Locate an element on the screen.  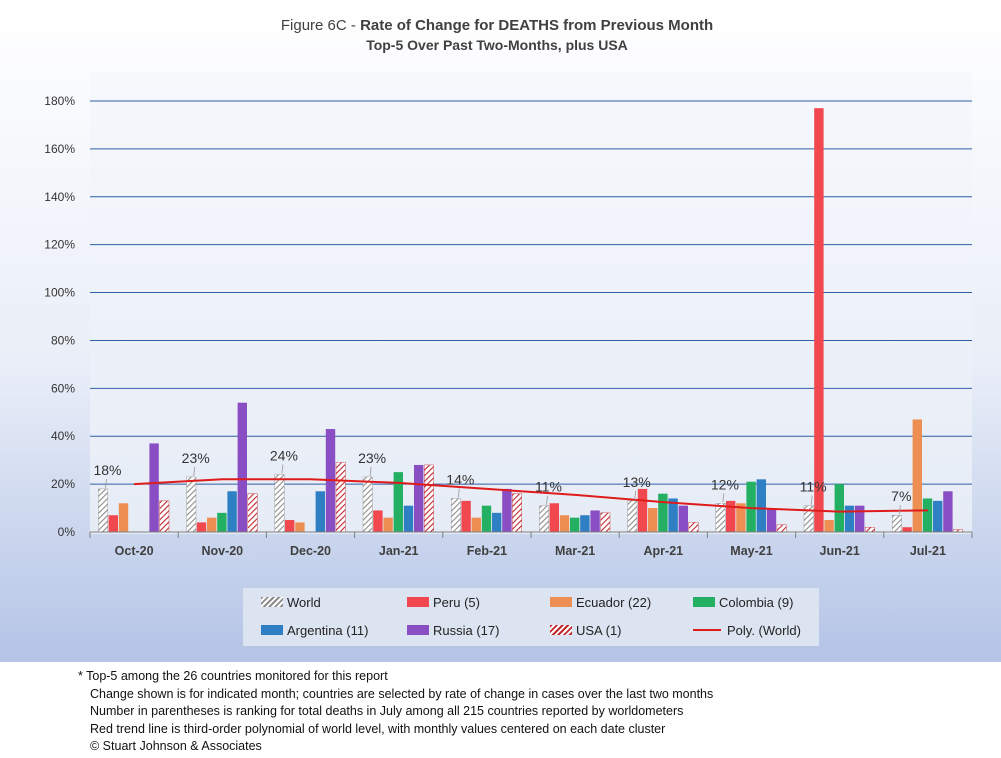
x-tick-label: Nov-20 is located at coordinates (222, 551).